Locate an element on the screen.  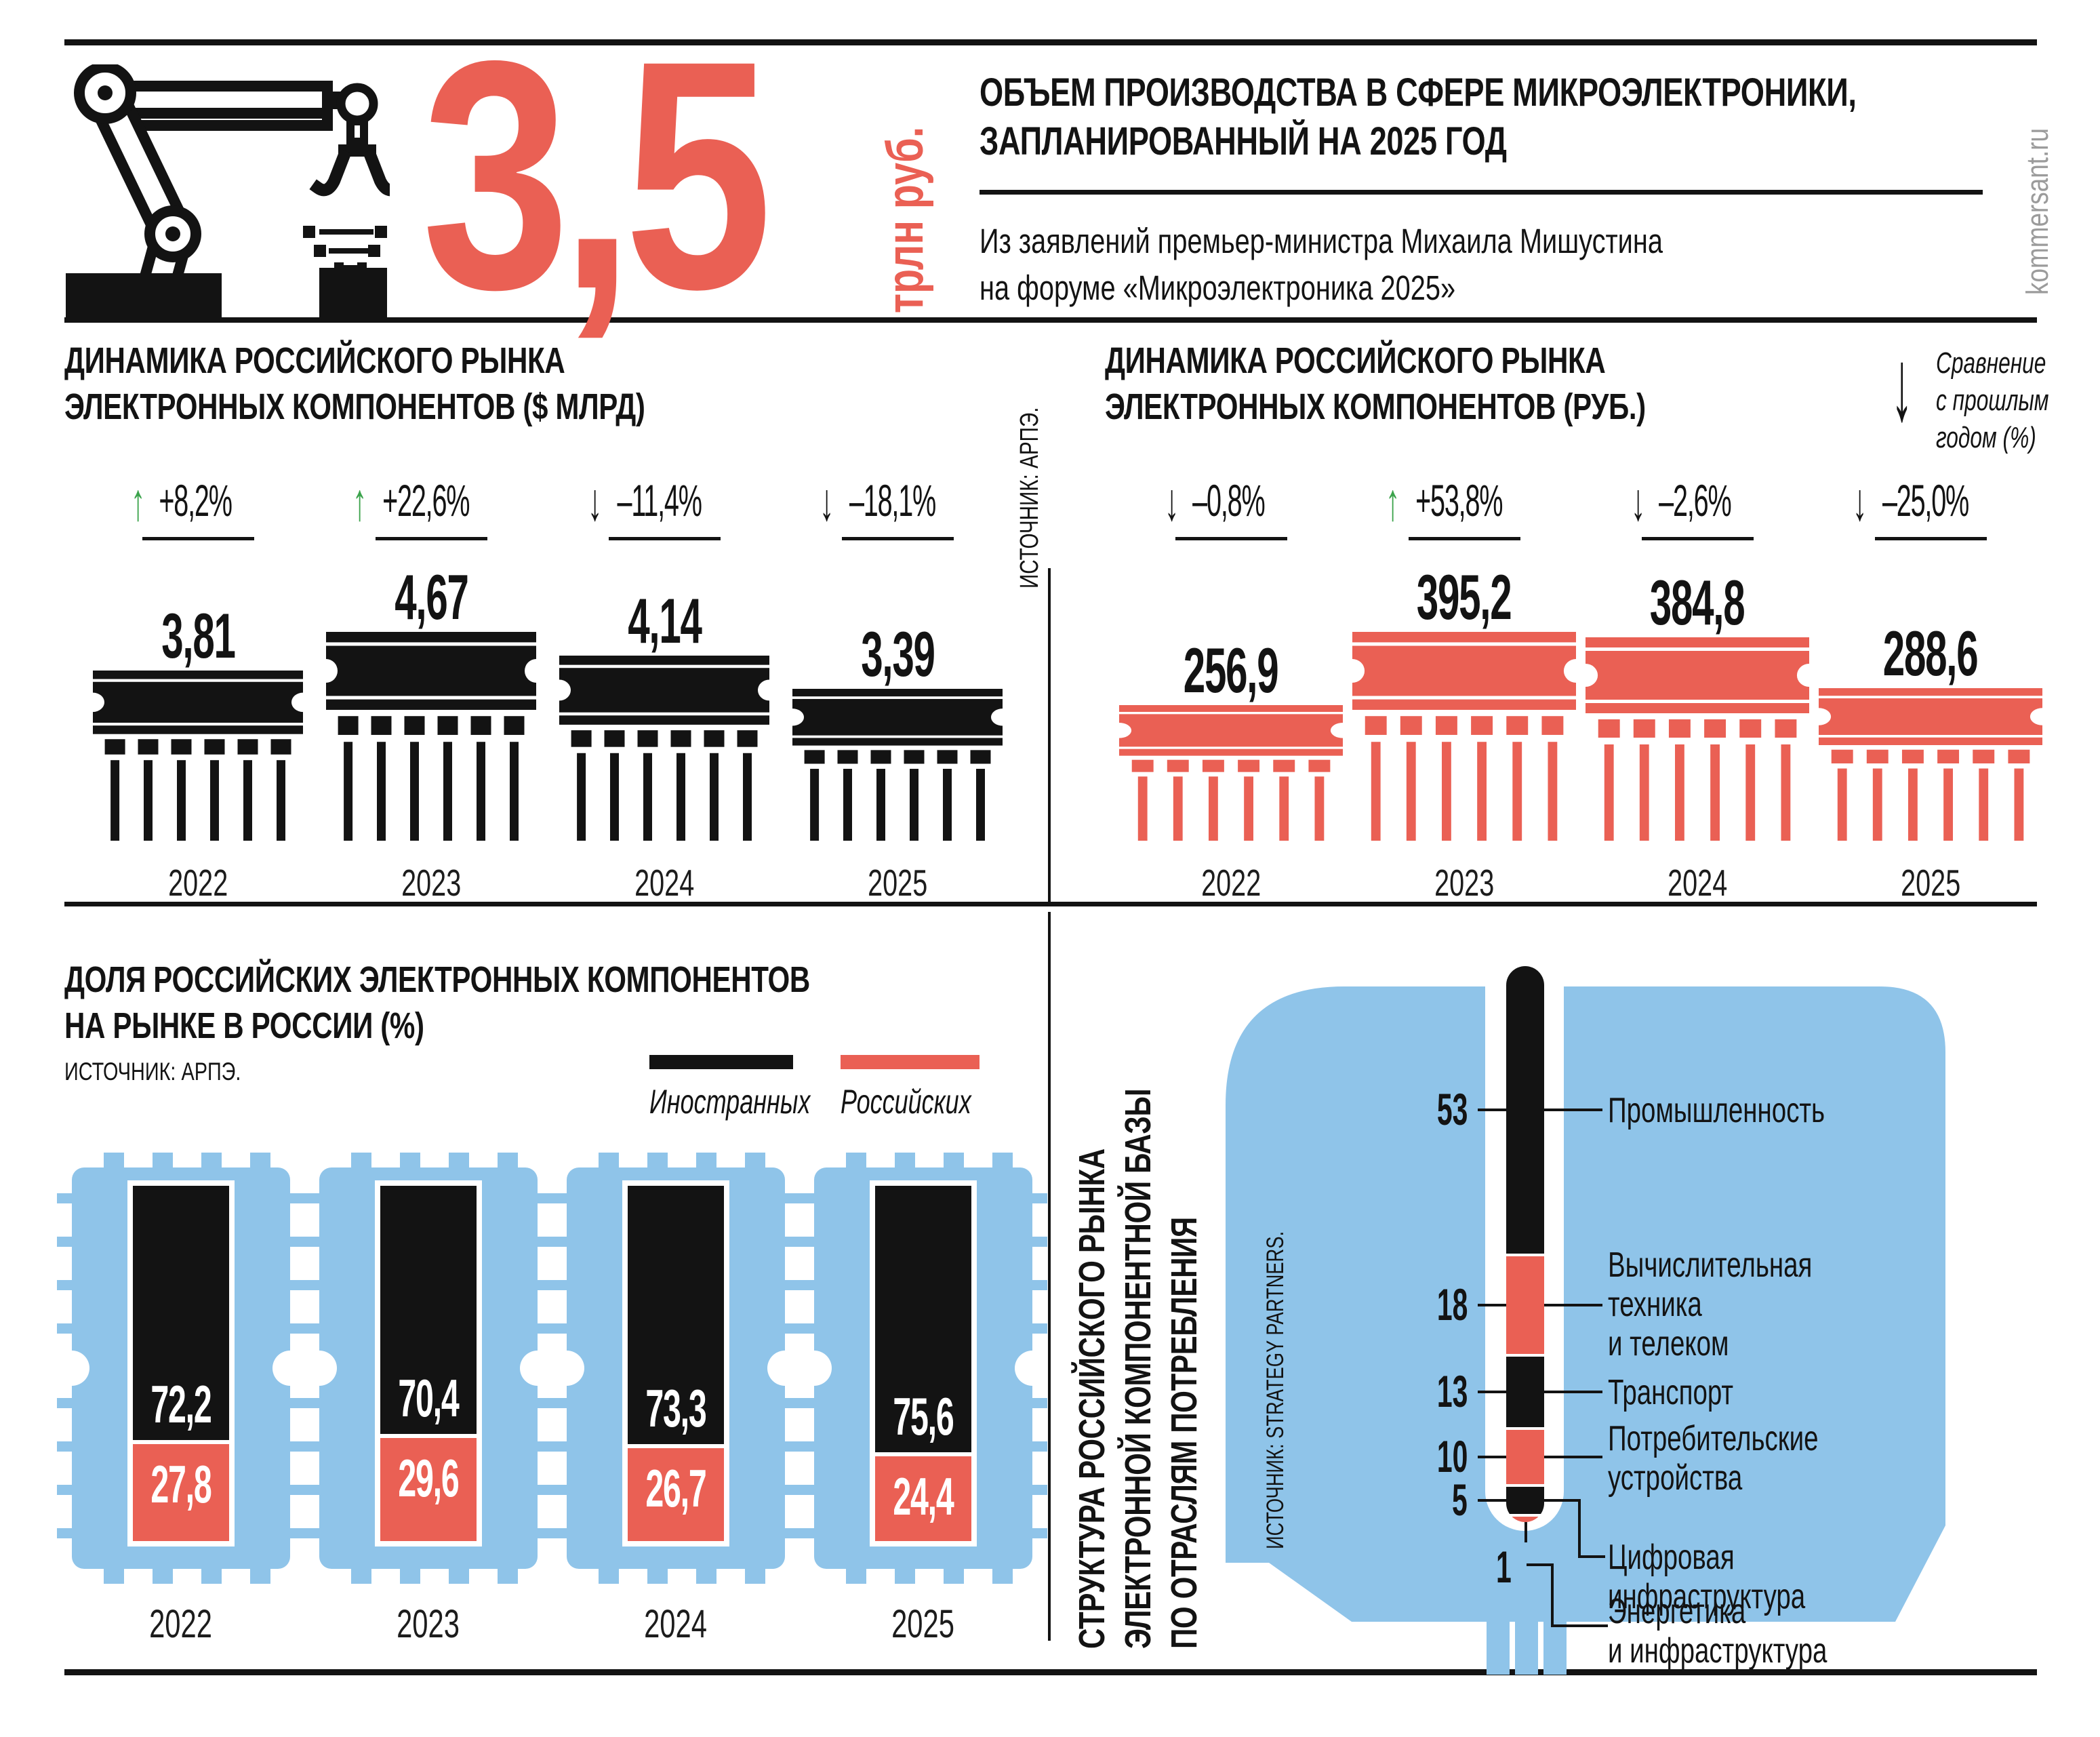
share-year-2025: 2025 is located at coordinates (923, 1624).